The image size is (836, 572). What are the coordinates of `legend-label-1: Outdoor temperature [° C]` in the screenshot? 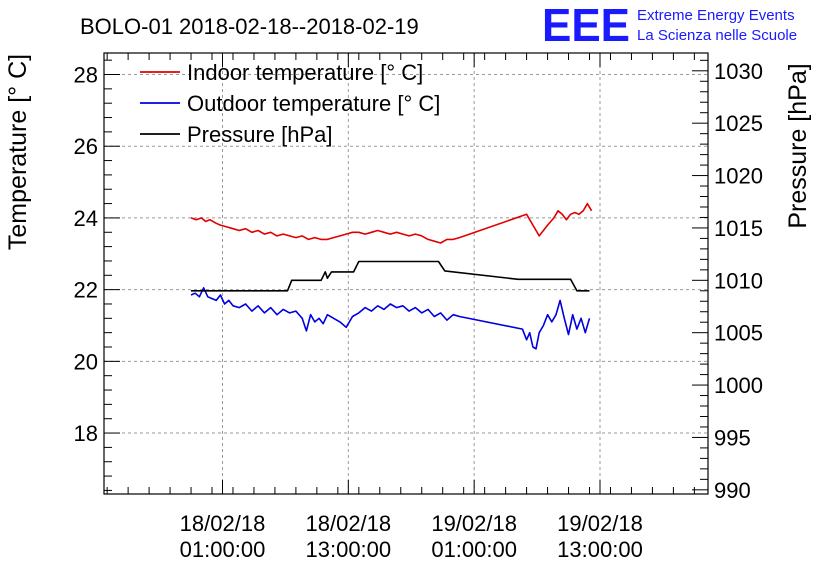 It's located at (313, 103).